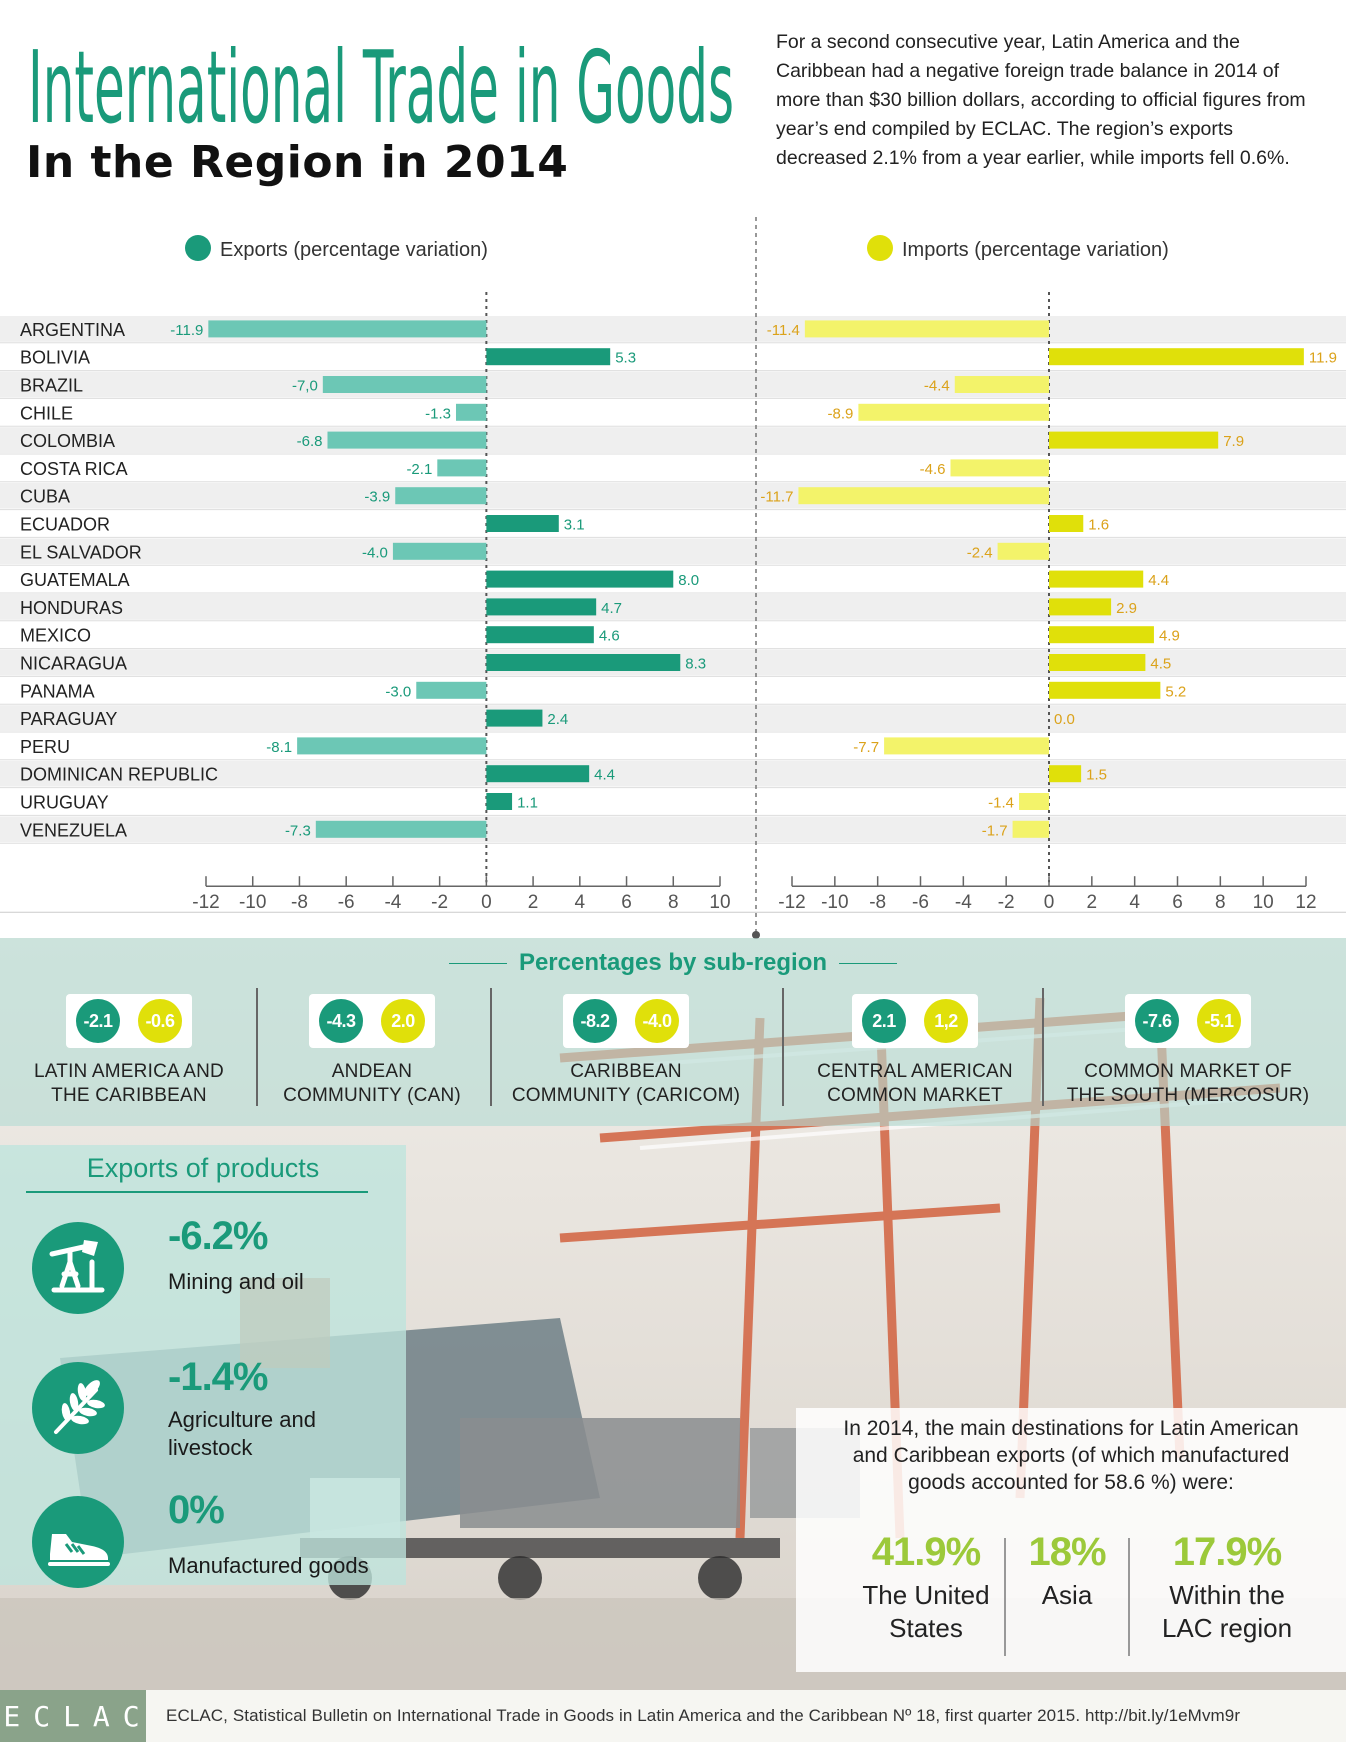 This screenshot has height=1742, width=1346. What do you see at coordinates (129, 1084) in the screenshot?
I see `subregion-label: LATIN AMERICA AND THE CARIBBEAN` at bounding box center [129, 1084].